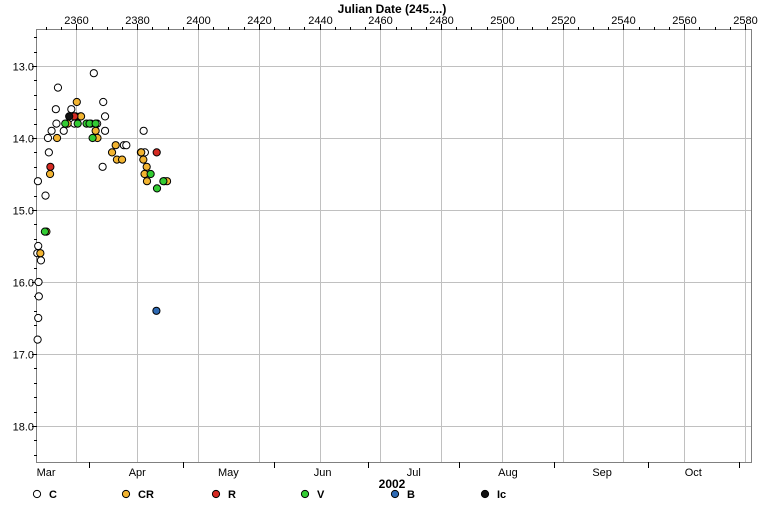 Image resolution: width=764 pixels, height=508 pixels. What do you see at coordinates (46, 473) in the screenshot?
I see `month-label: Mar` at bounding box center [46, 473].